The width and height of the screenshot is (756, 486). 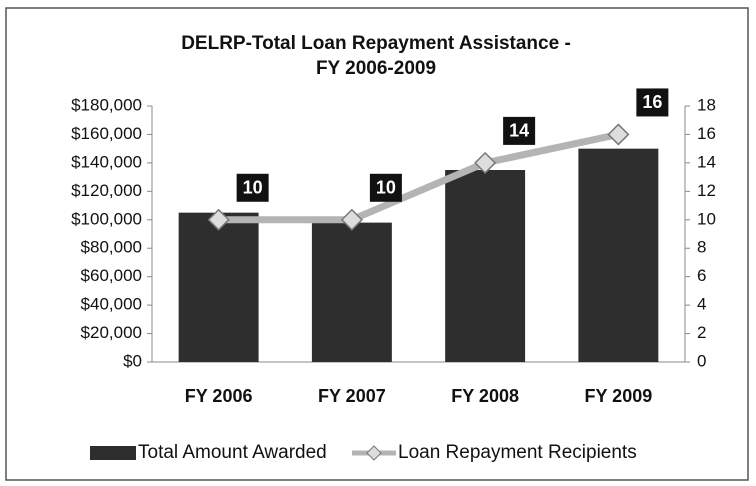 What do you see at coordinates (701, 332) in the screenshot?
I see `y2-tick-label: 2` at bounding box center [701, 332].